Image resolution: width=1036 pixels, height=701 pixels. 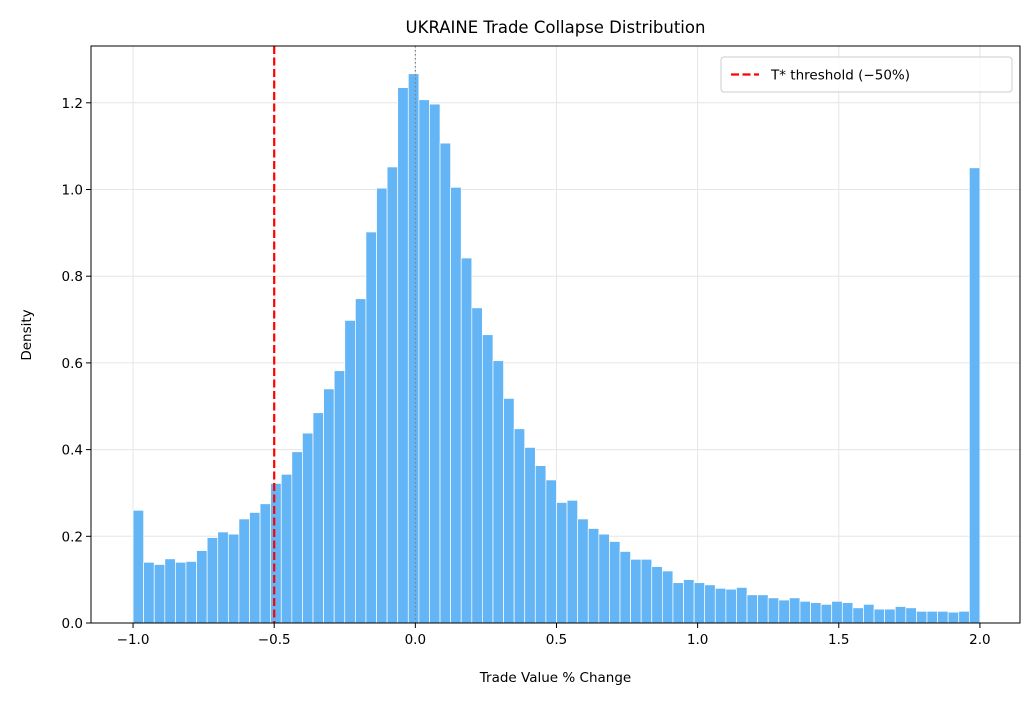 I want to click on legend: T* threshold (−50%), so click(x=866, y=74).